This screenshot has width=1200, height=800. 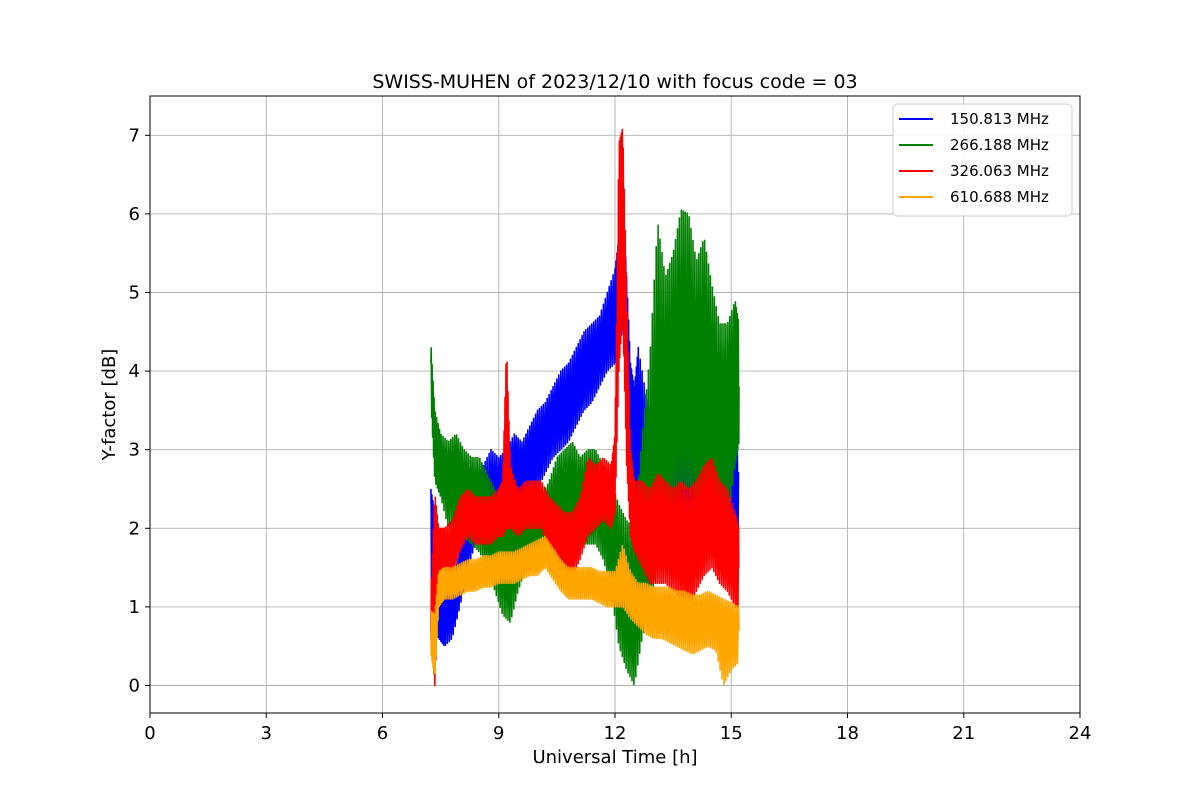 I want to click on legend-label: 150.813 MHz, so click(x=999, y=119).